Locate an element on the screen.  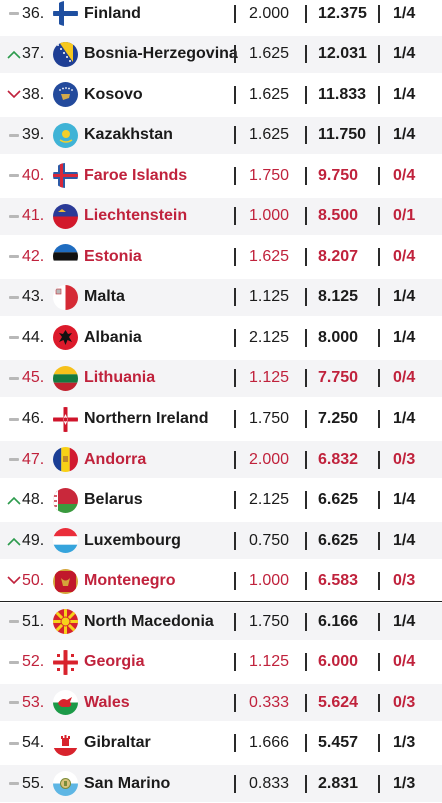
flag-malta-icon is located at coordinates (65, 297).